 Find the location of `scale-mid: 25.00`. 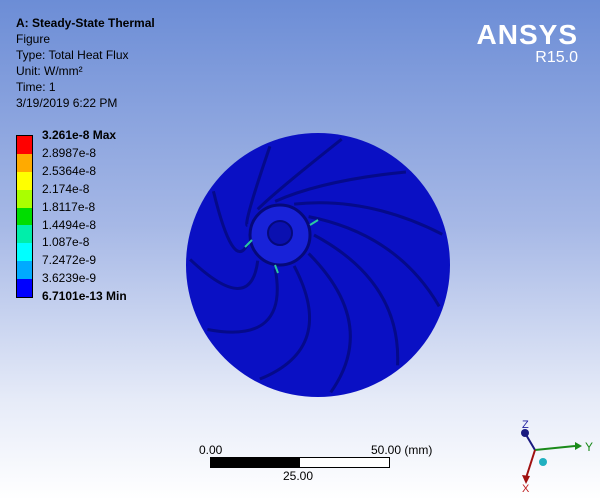

scale-mid: 25.00 is located at coordinates (298, 476).